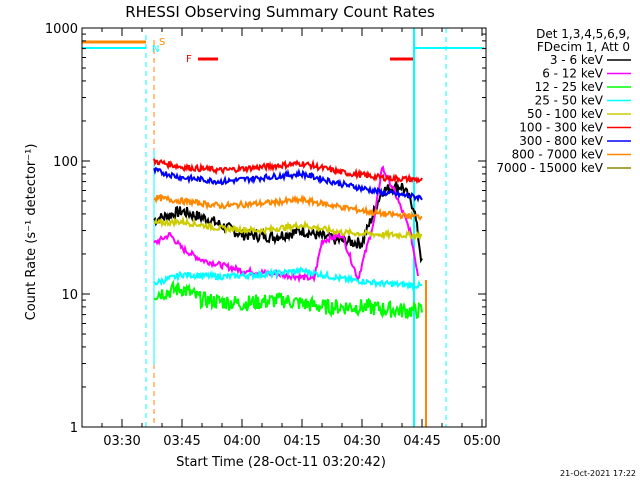 The width and height of the screenshot is (640, 480). What do you see at coordinates (583, 47) in the screenshot?
I see `legend-header-line: FDecim 1, Att 0` at bounding box center [583, 47].